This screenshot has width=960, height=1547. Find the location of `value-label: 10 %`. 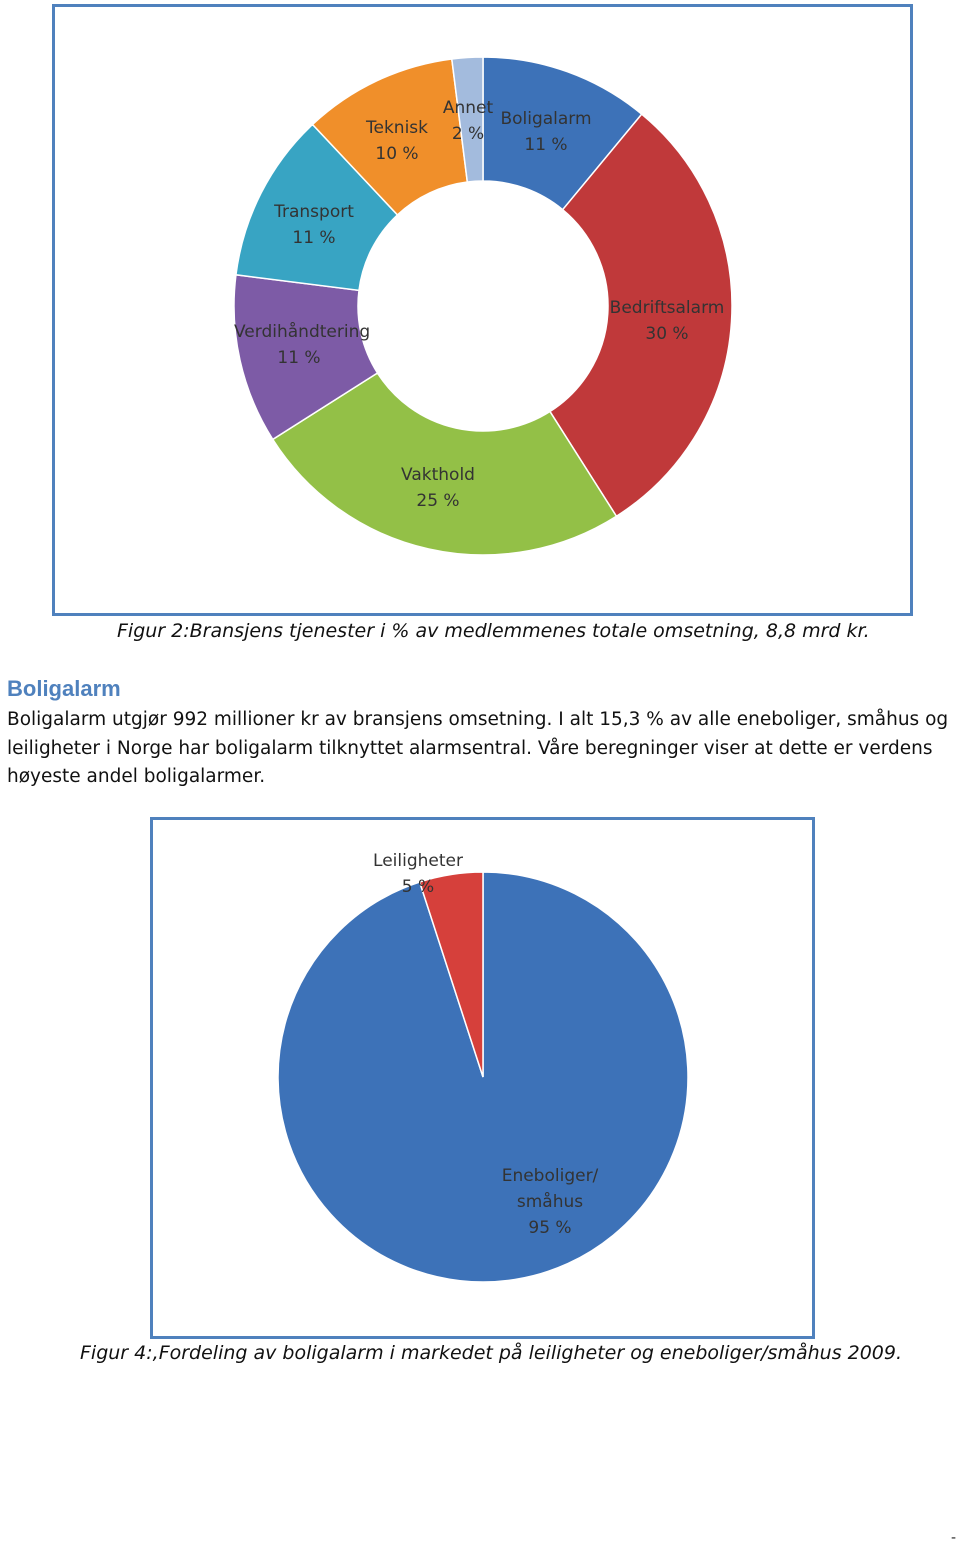

value-label: 10 % is located at coordinates (397, 154).